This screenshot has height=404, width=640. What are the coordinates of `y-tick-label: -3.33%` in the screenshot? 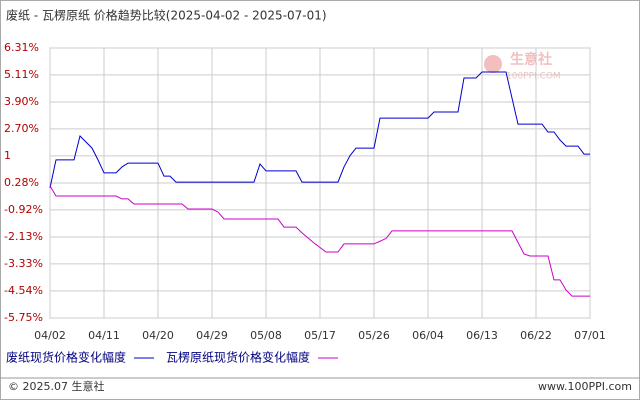 It's located at (23, 263).